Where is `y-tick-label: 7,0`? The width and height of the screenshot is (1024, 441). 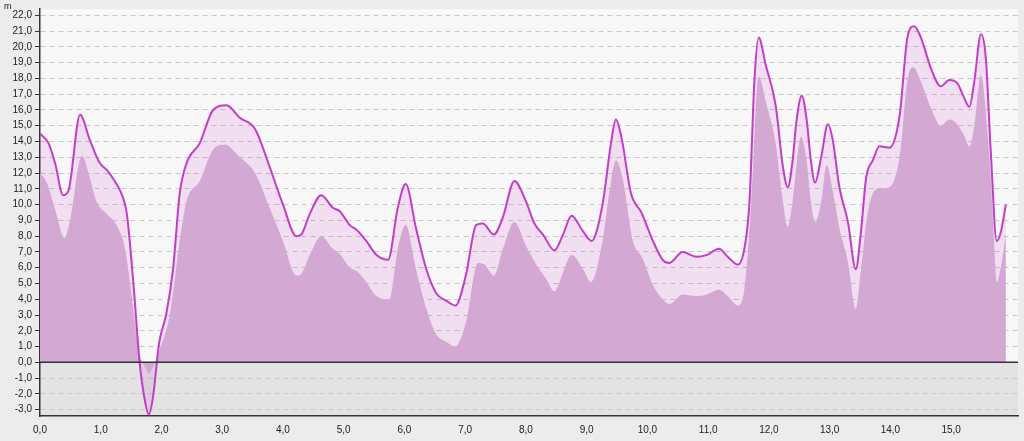
y-tick-label: 7,0 is located at coordinates (25, 251).